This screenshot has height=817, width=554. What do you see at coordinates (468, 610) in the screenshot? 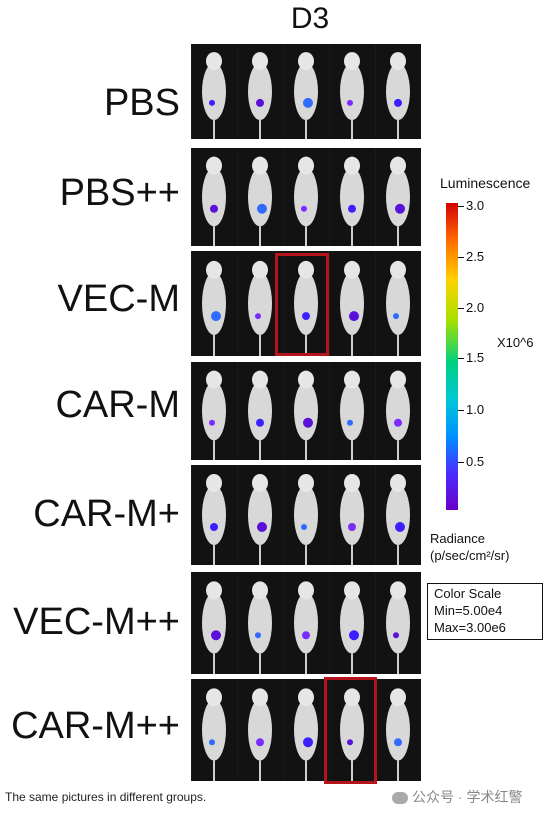
I see `color-scale-min: Min=5.00e4` at bounding box center [468, 610].